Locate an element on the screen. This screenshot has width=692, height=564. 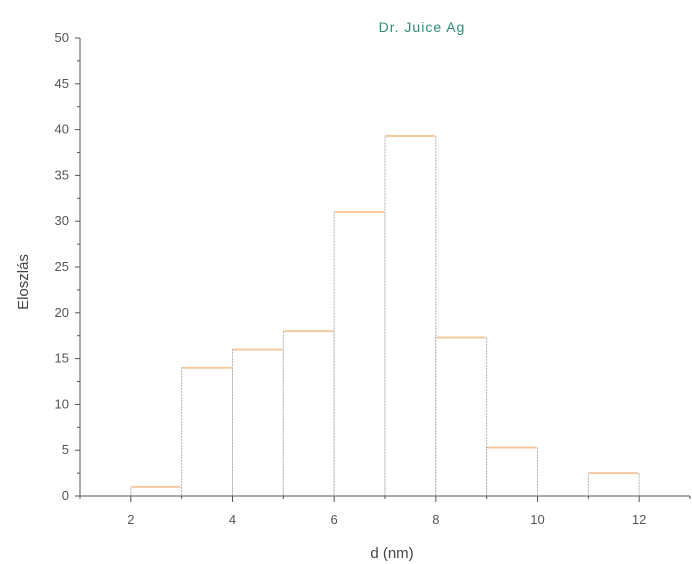
x-tick-label: 12 is located at coordinates (639, 519).